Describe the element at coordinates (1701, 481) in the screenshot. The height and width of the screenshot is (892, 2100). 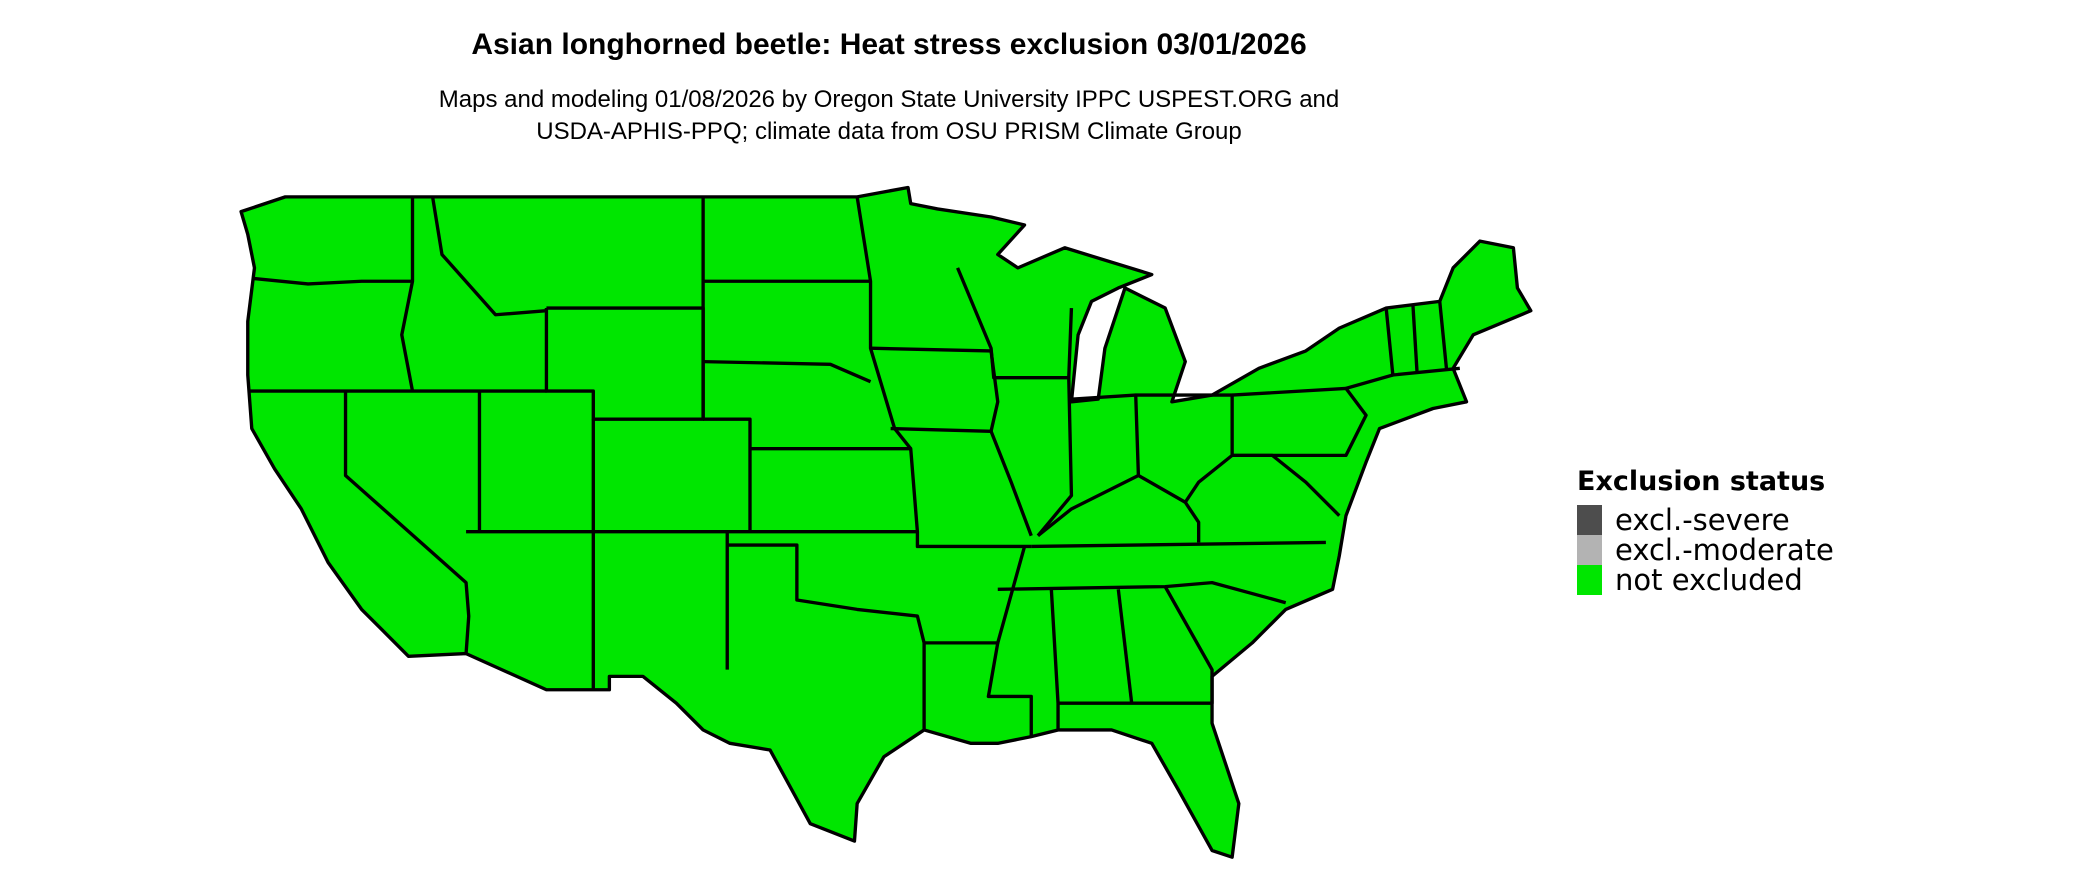
I see `legend-title: Exclusion status` at that location.